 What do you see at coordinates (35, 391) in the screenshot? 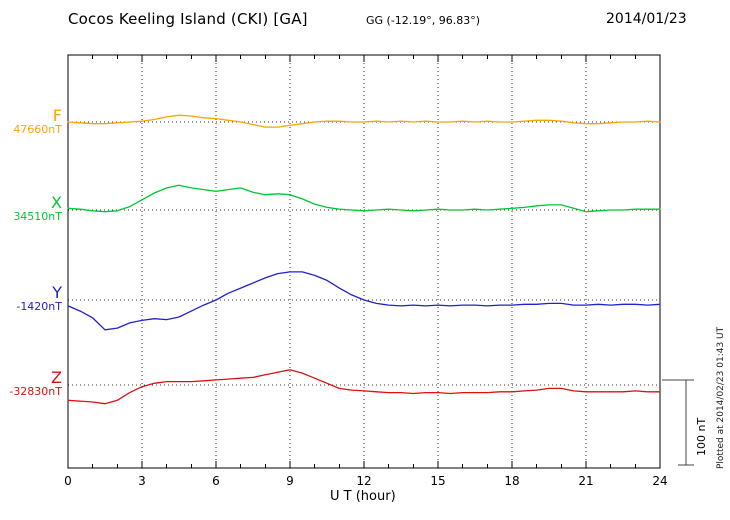
I see `trace-baseline-z: -32830nT` at bounding box center [35, 391].